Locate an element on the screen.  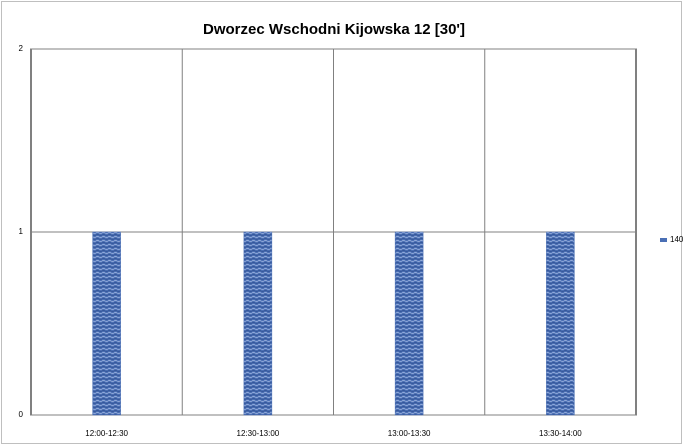
x-tick-label: 13:00-13:30 is located at coordinates (409, 433).